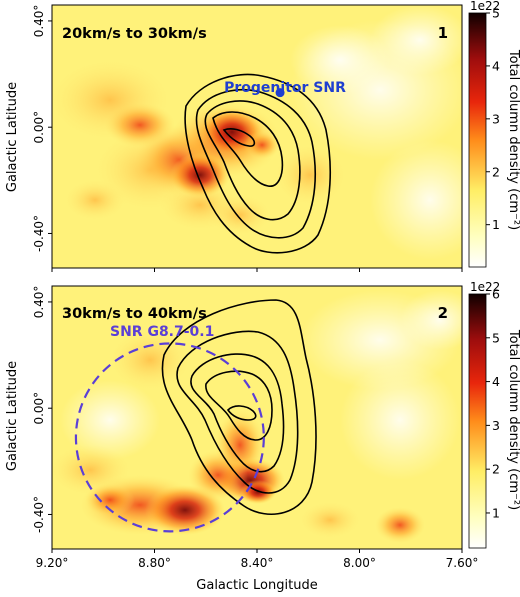 This screenshot has width=520, height=597. I want to click on panel-1-colorbar-scale: 1e22, so click(485, 6).